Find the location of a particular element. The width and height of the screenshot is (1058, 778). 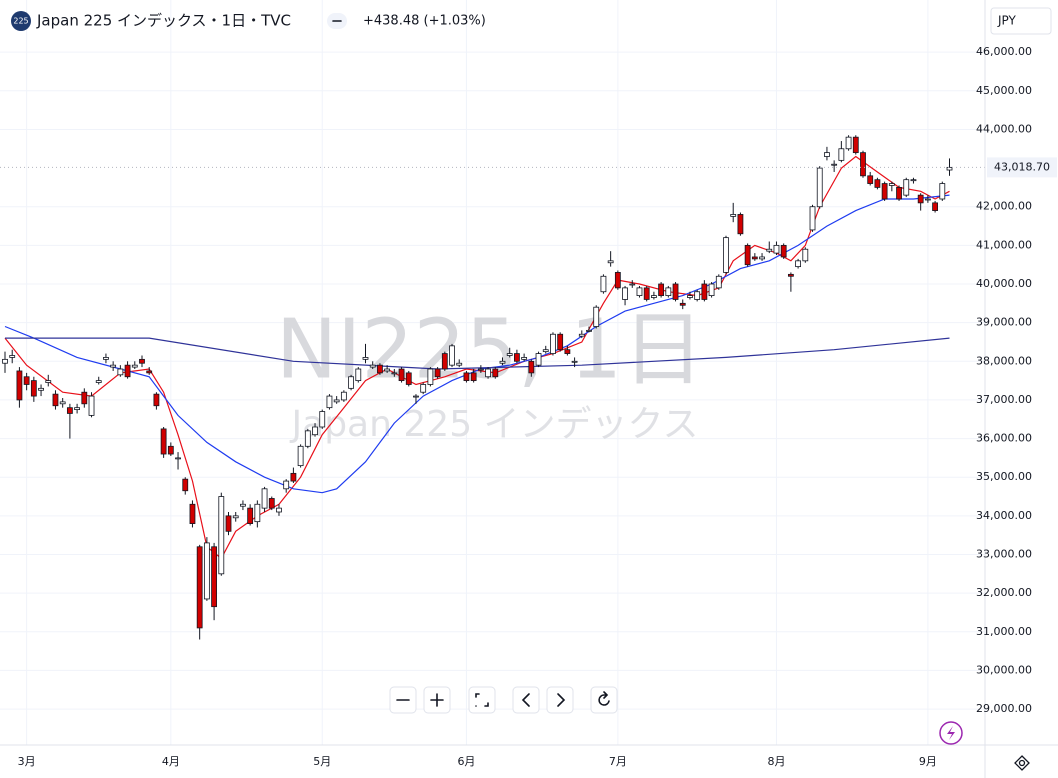

reset-scale-button is located at coordinates (482, 700).